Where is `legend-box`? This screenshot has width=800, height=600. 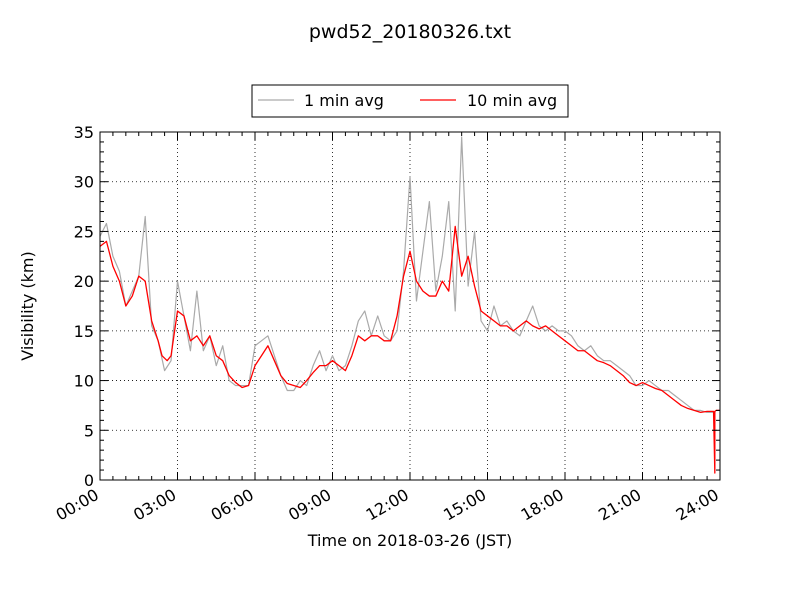 legend-box is located at coordinates (410, 101).